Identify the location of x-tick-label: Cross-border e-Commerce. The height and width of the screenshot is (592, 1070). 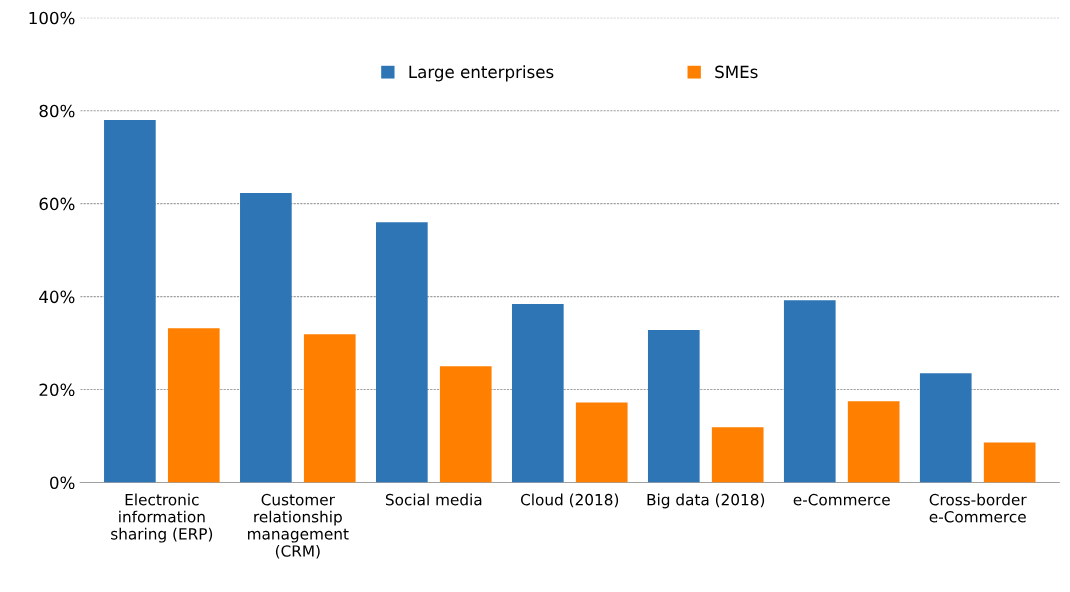
(978, 508).